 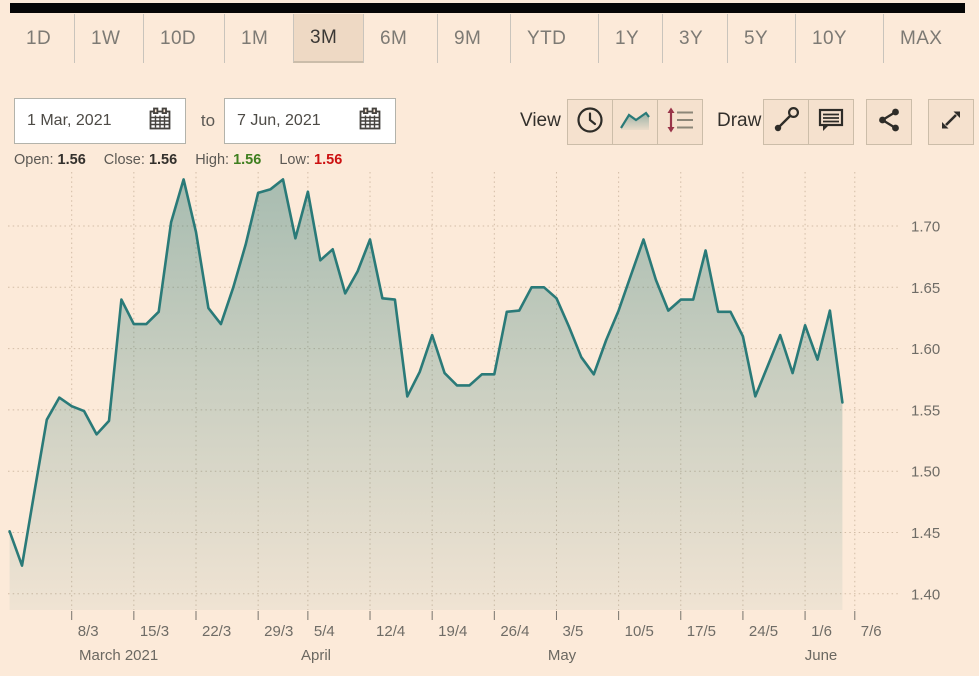 What do you see at coordinates (562, 655) in the screenshot?
I see `month-label: May` at bounding box center [562, 655].